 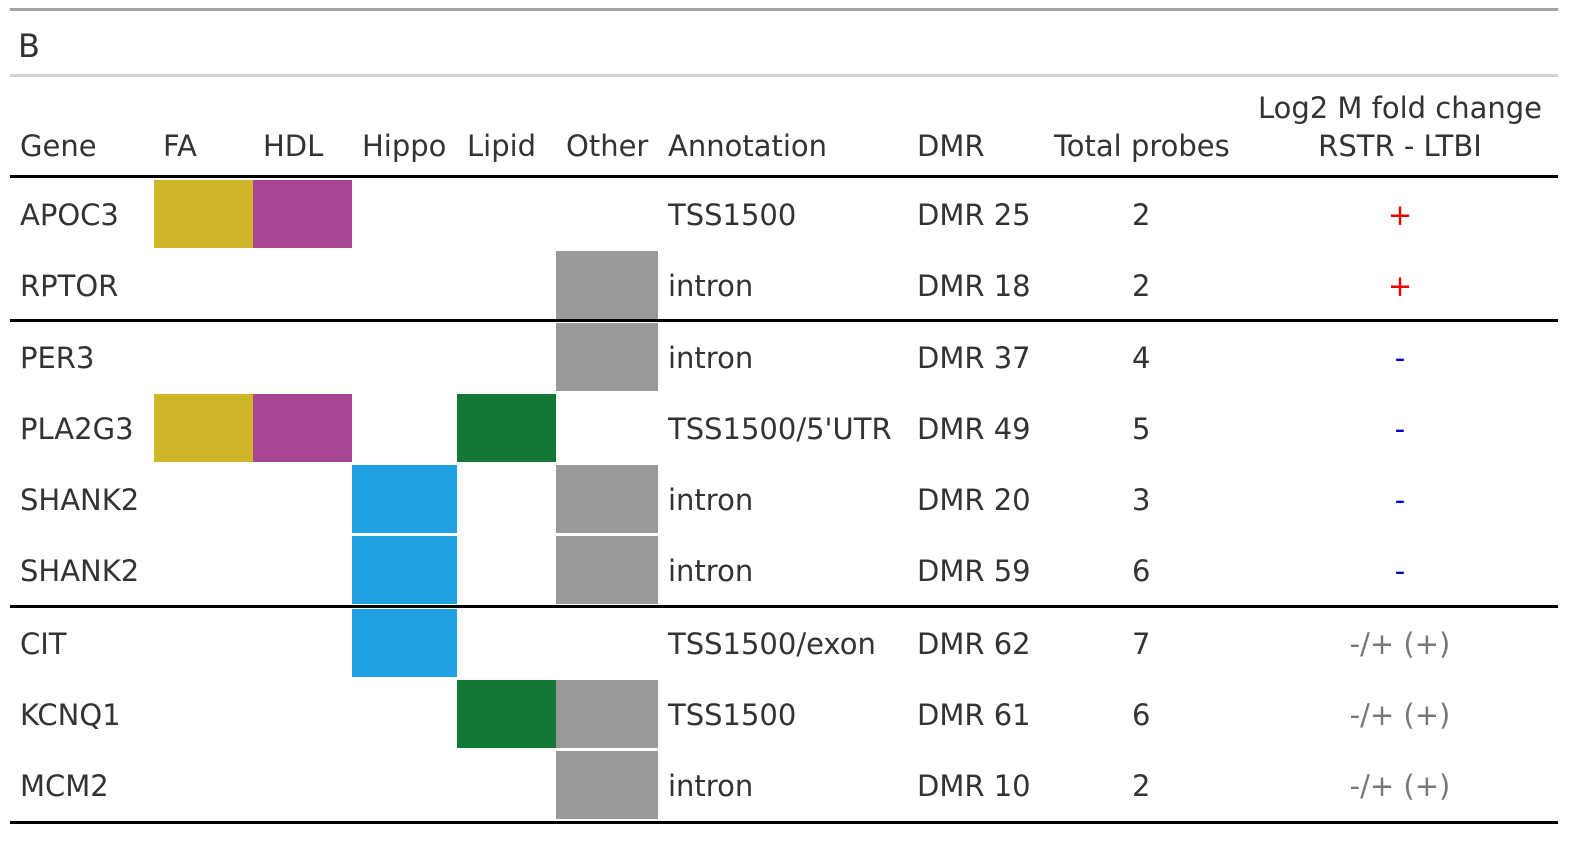 What do you see at coordinates (772, 644) in the screenshot?
I see `annotation-cell: TSS1500/exon` at bounding box center [772, 644].